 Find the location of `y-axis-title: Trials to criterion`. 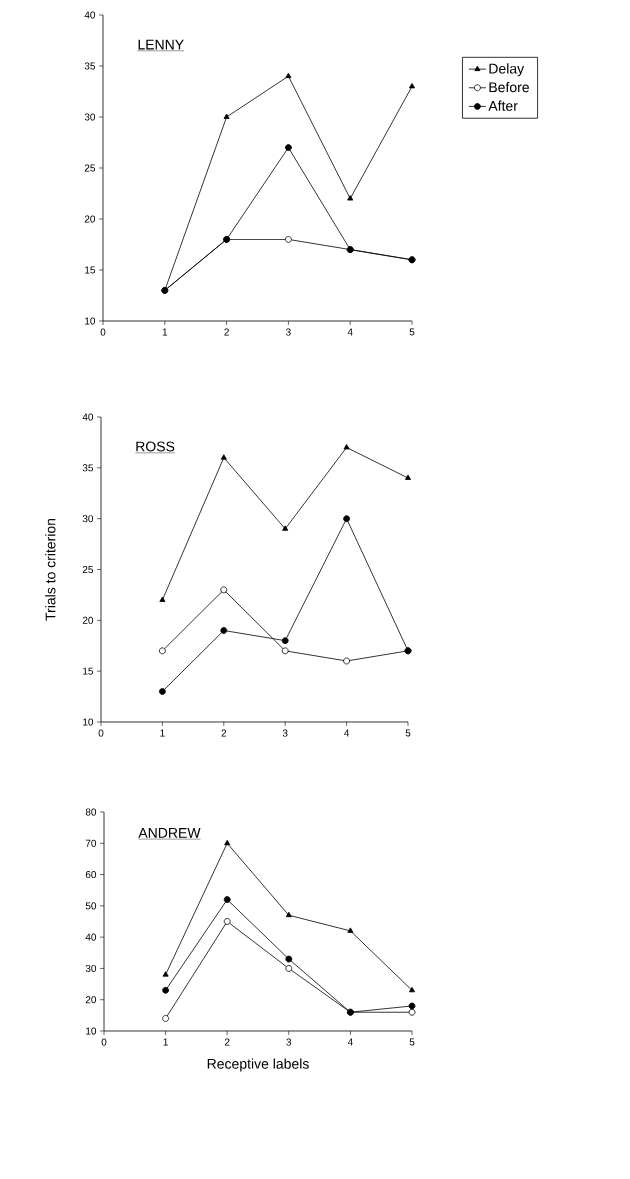

y-axis-title: Trials to criterion is located at coordinates (50, 569).